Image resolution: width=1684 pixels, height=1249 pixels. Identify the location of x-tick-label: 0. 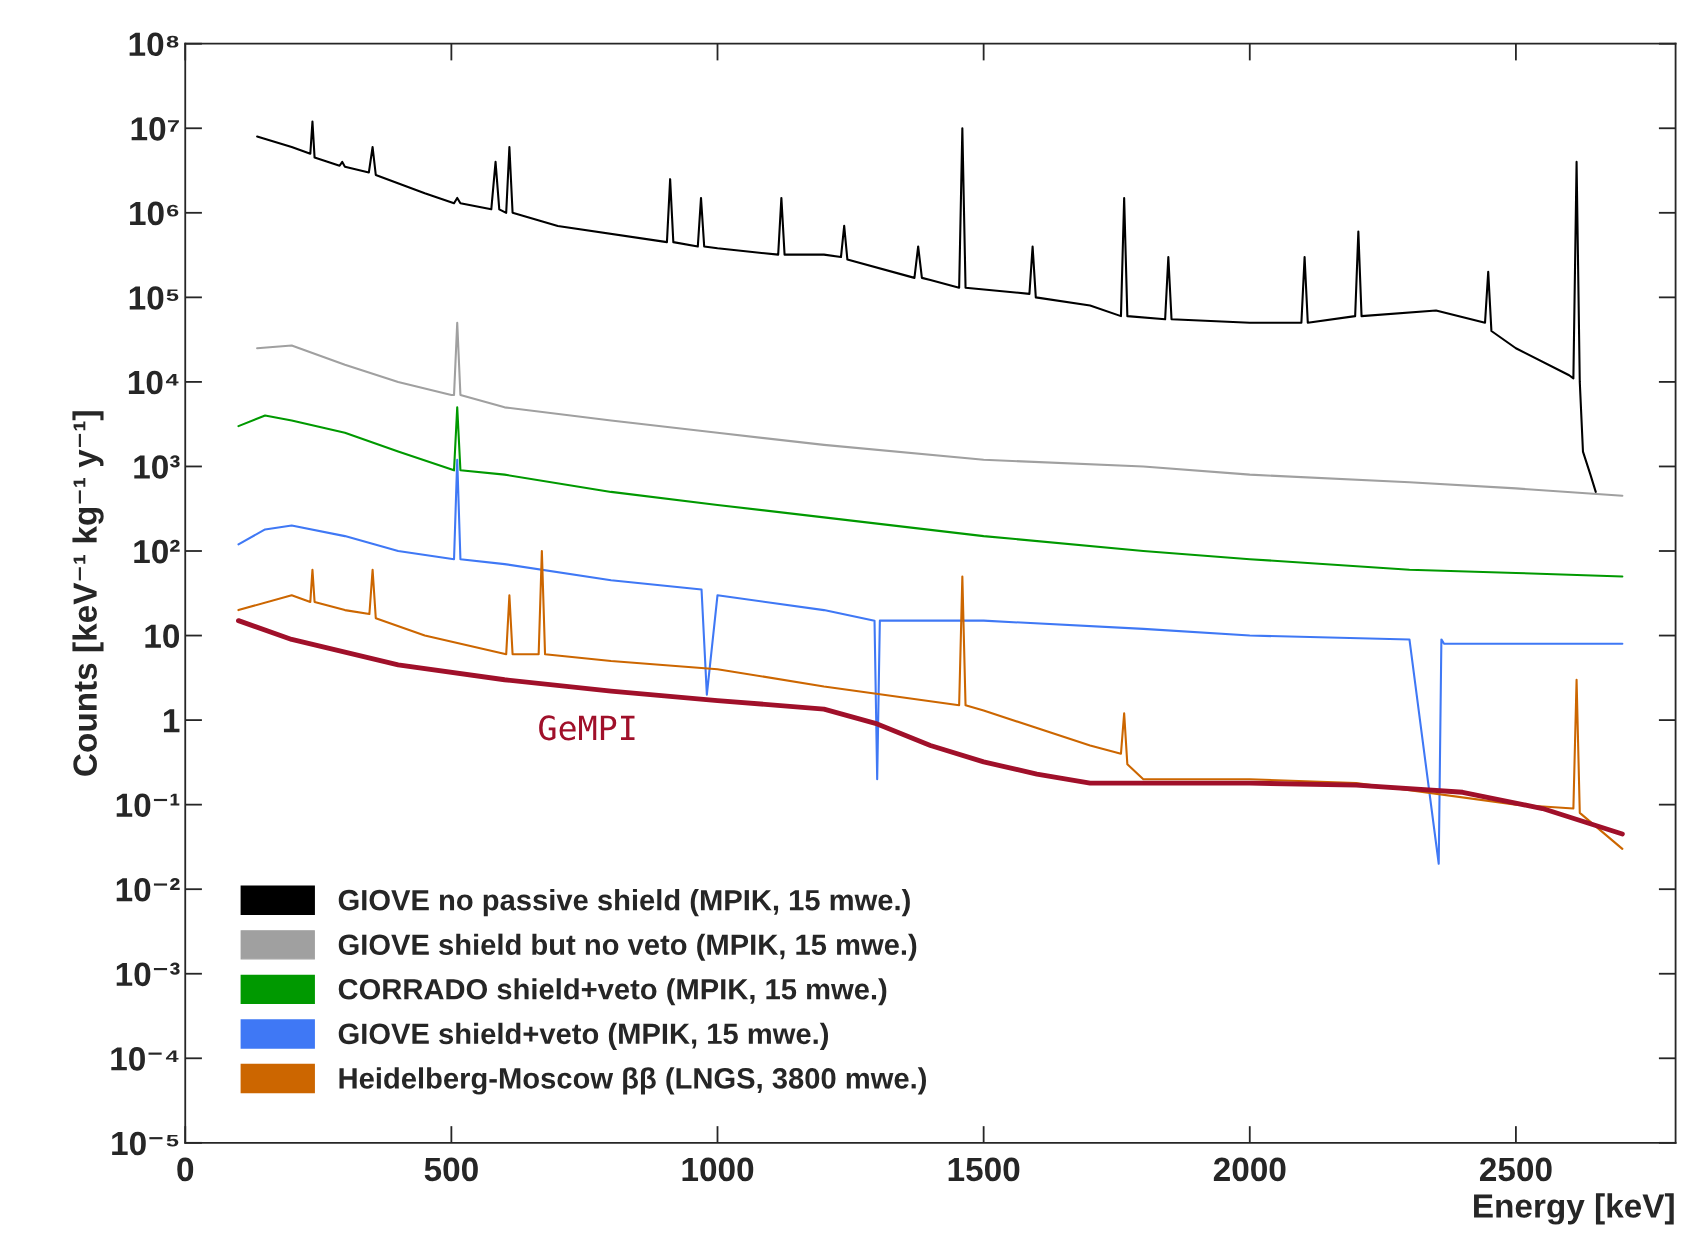
(185, 1169).